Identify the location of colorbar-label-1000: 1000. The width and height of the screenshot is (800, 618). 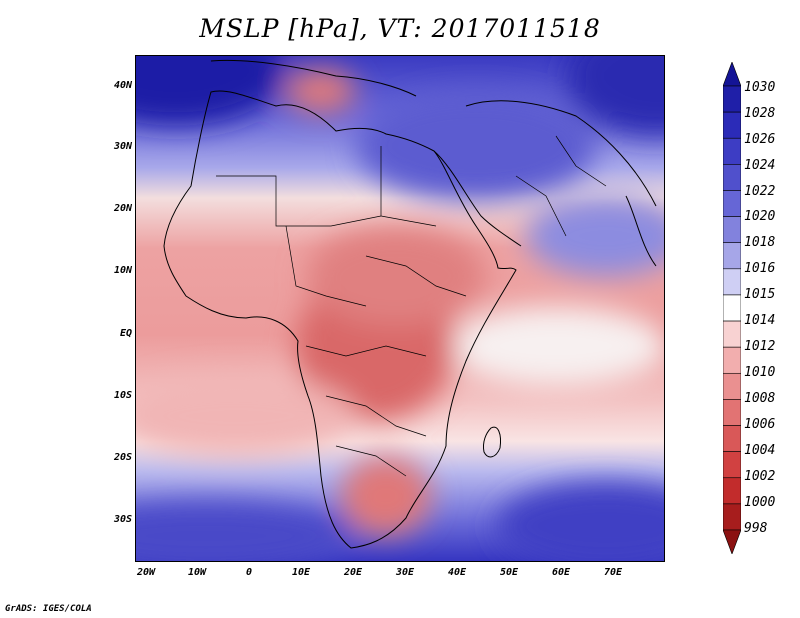
(760, 502).